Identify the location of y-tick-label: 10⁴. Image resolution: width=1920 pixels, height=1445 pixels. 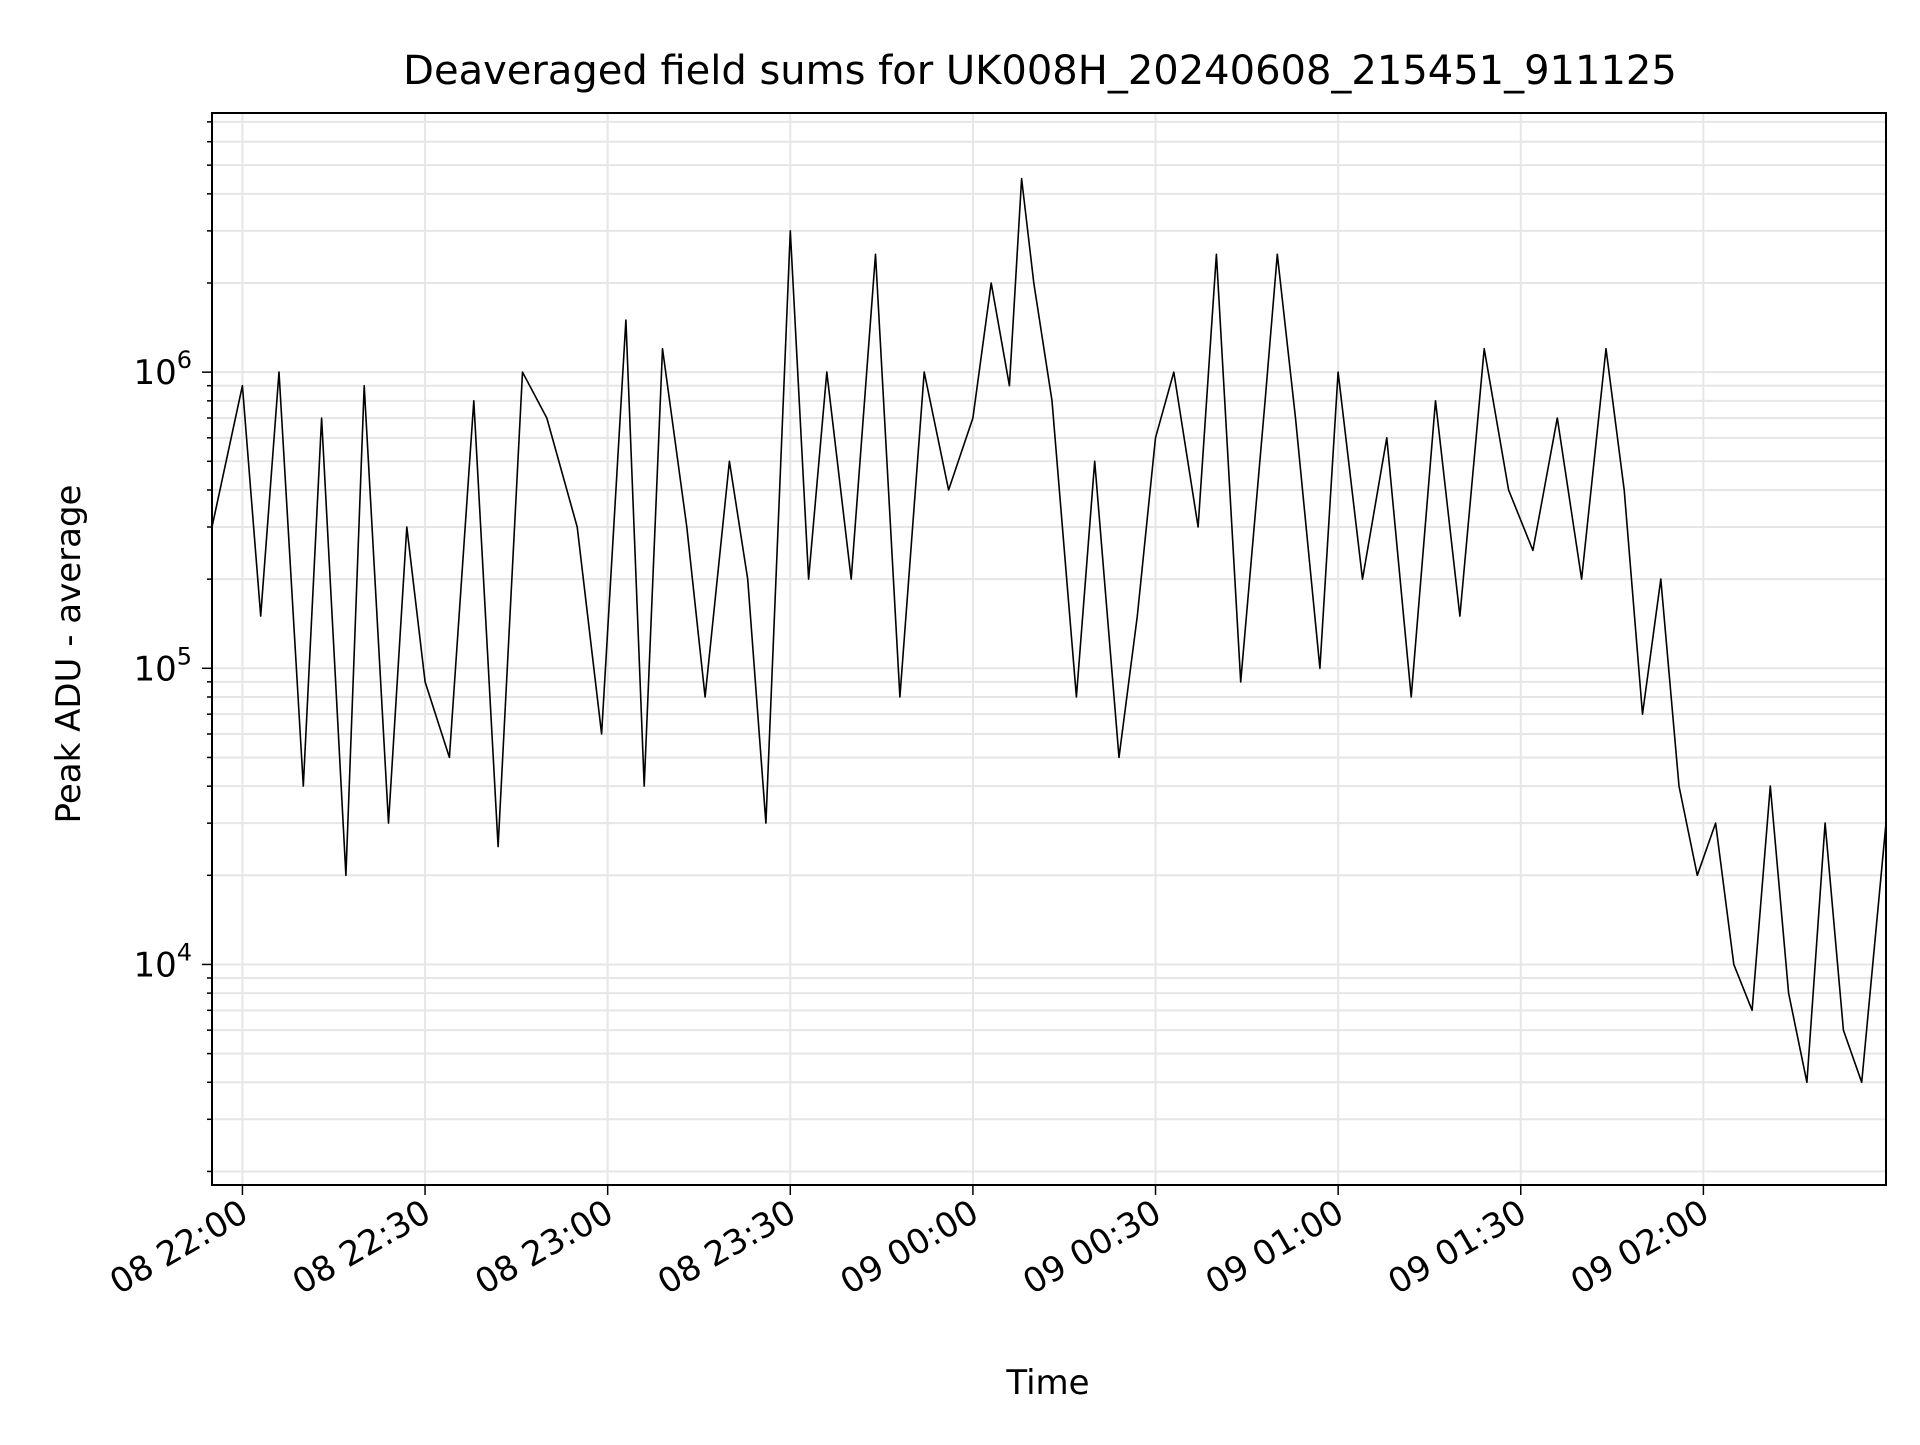
(162, 961).